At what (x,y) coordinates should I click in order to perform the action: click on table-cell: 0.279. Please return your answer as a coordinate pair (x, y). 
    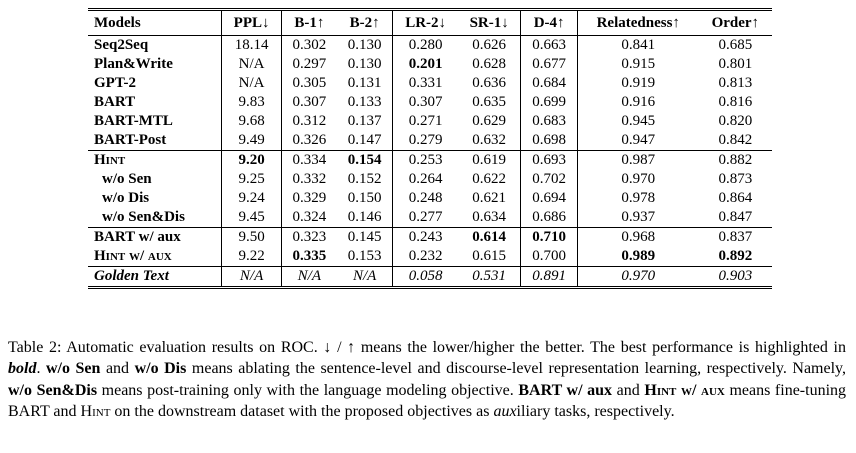
    Looking at the image, I should click on (425, 141).